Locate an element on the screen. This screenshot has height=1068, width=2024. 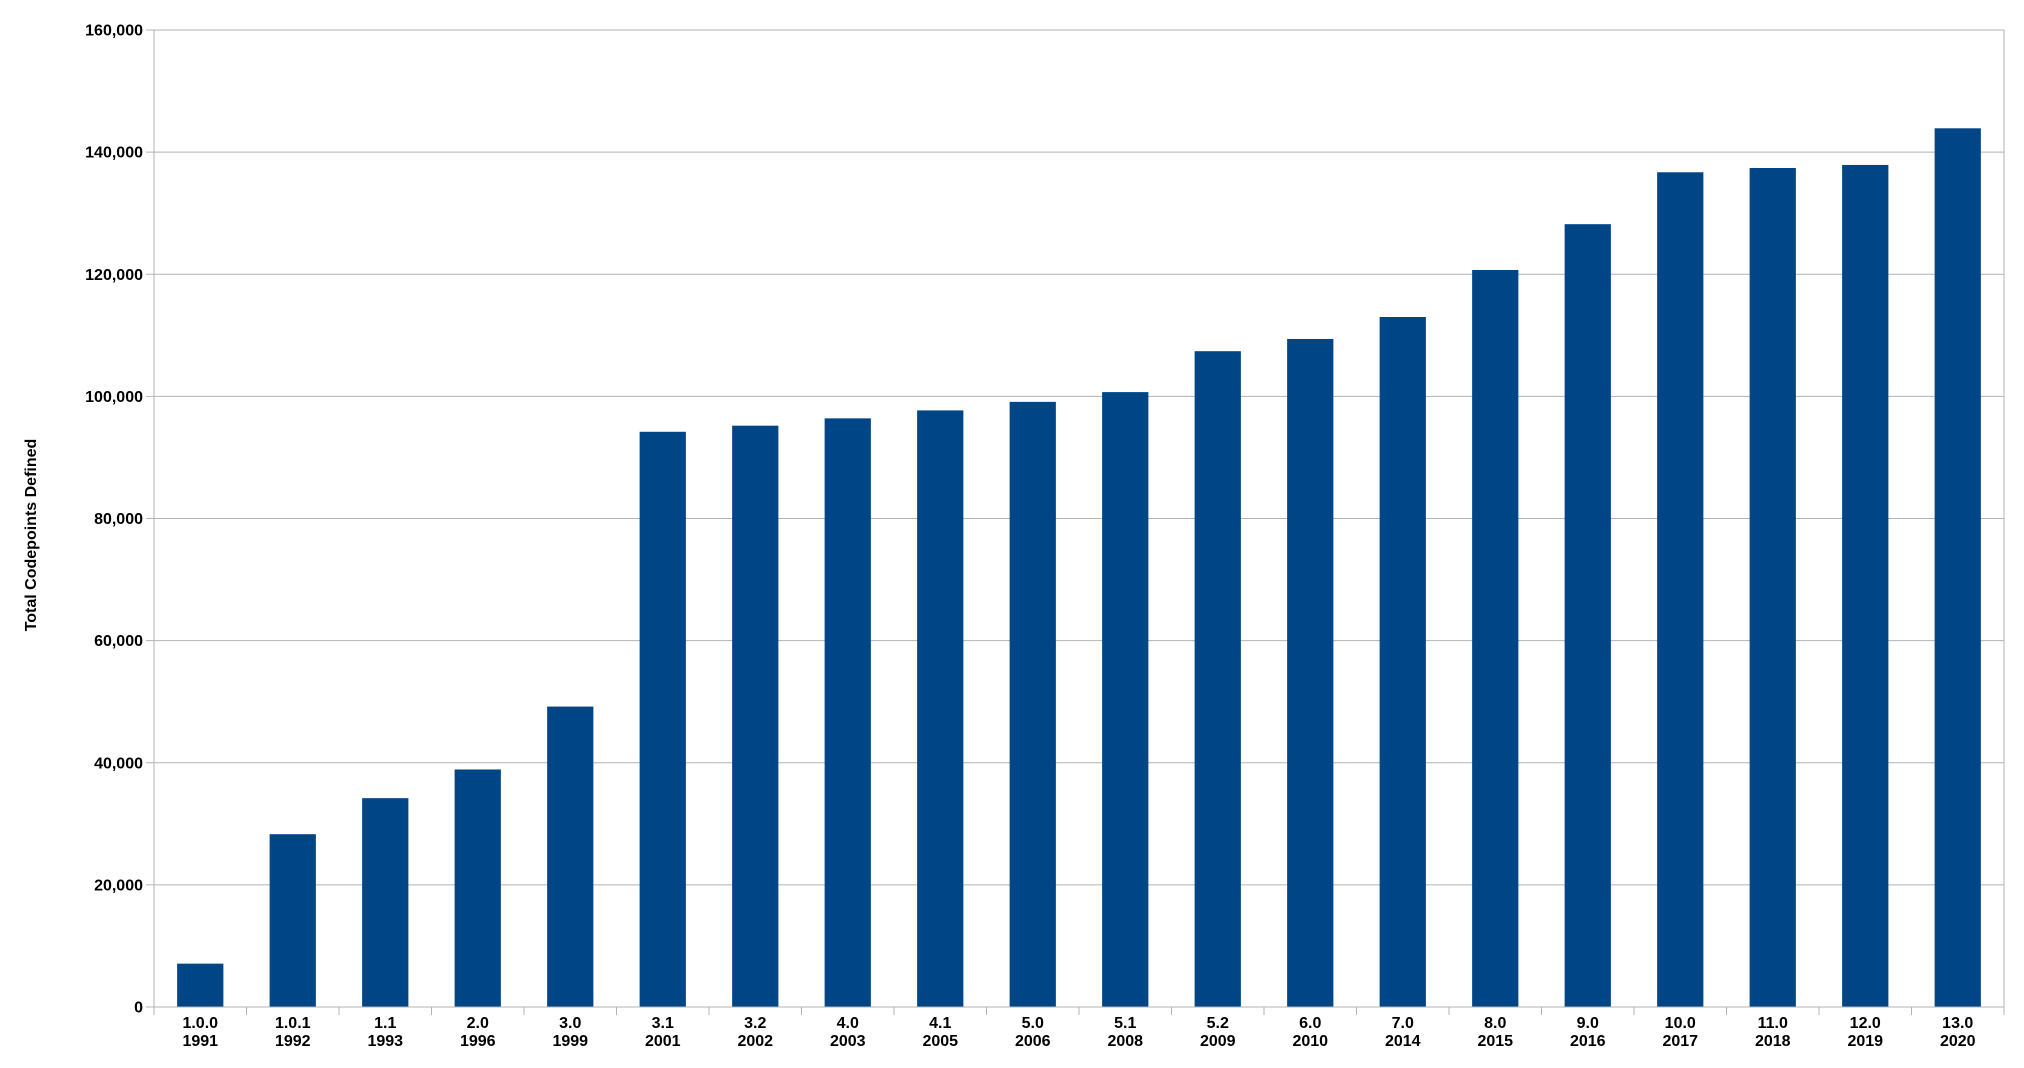
x-tick-version-label: 5.0 is located at coordinates (1033, 1023).